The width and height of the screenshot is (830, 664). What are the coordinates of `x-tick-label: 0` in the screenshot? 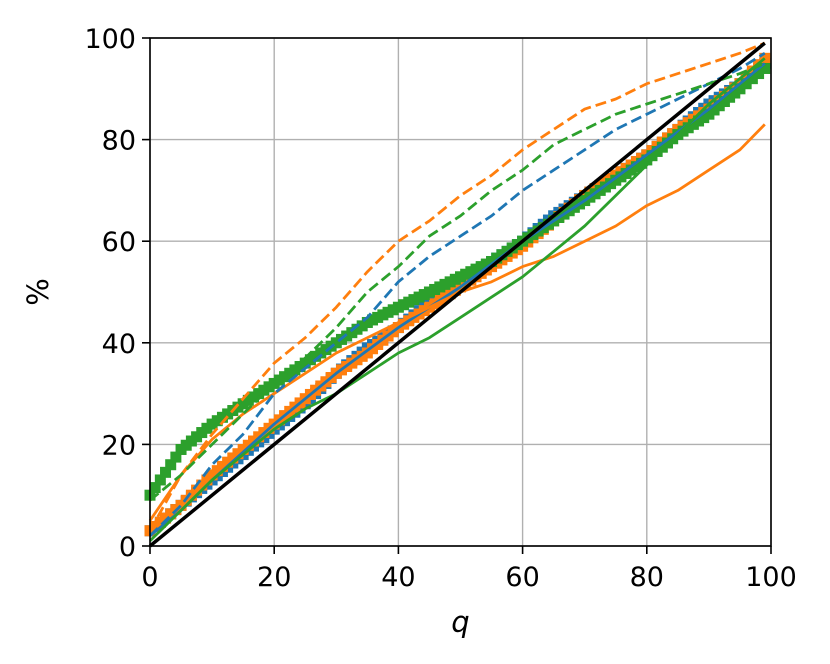 It's located at (149, 577).